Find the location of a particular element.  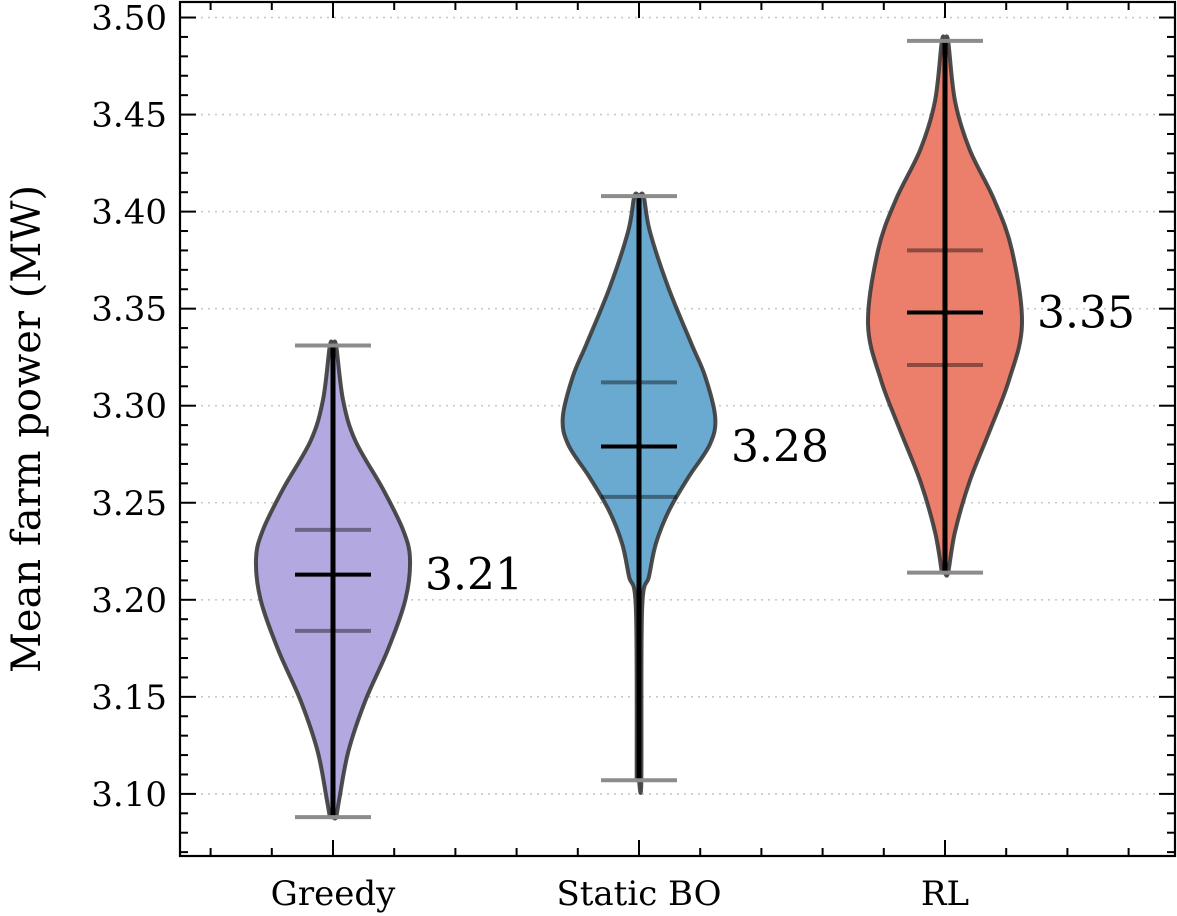

median-annotation: 3.21 is located at coordinates (474, 575).